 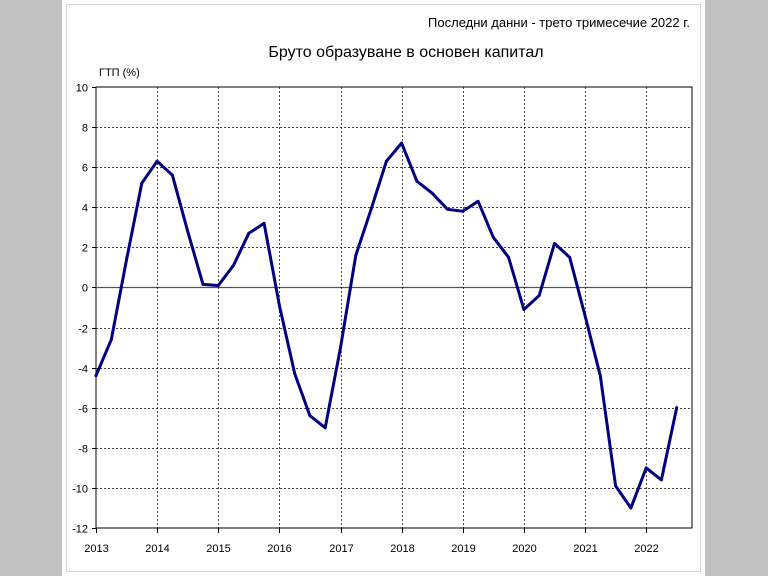 I want to click on y-tick-label: -10, so click(x=80, y=490).